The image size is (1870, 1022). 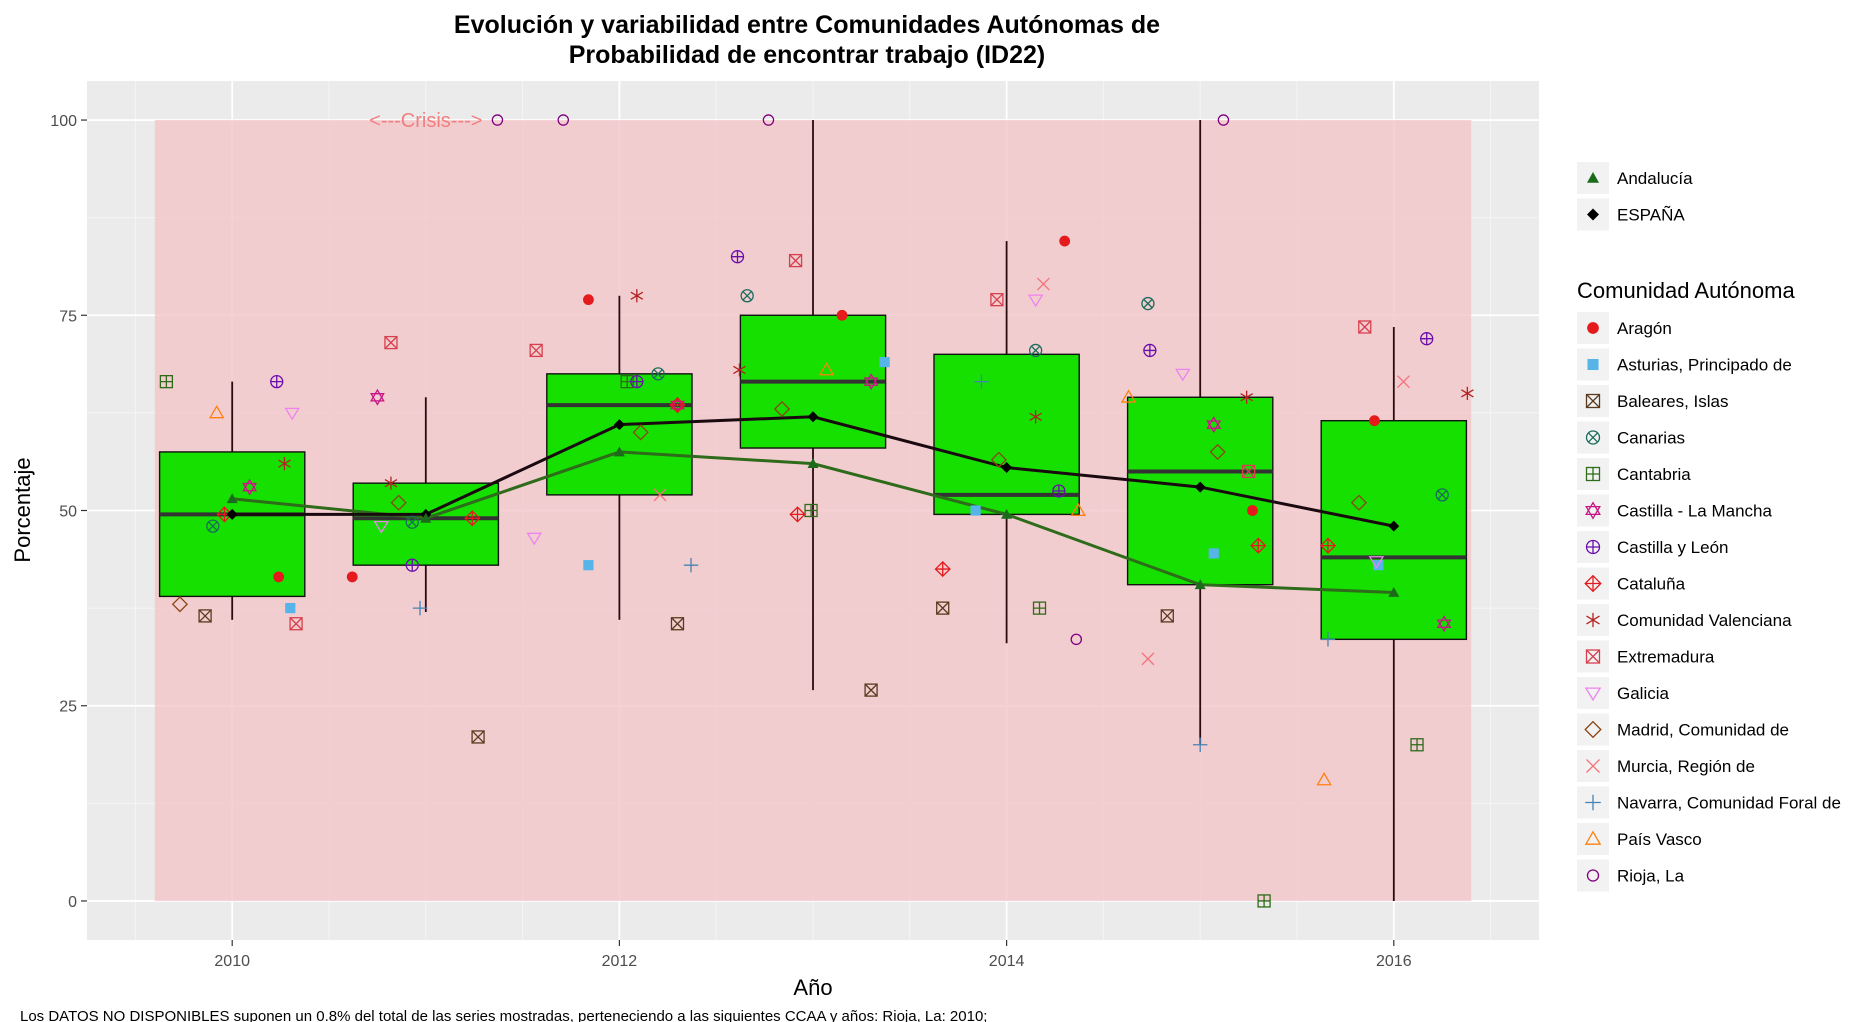 I want to click on legend-label-castilla-la-mancha: Castilla - La Mancha, so click(x=1695, y=511).